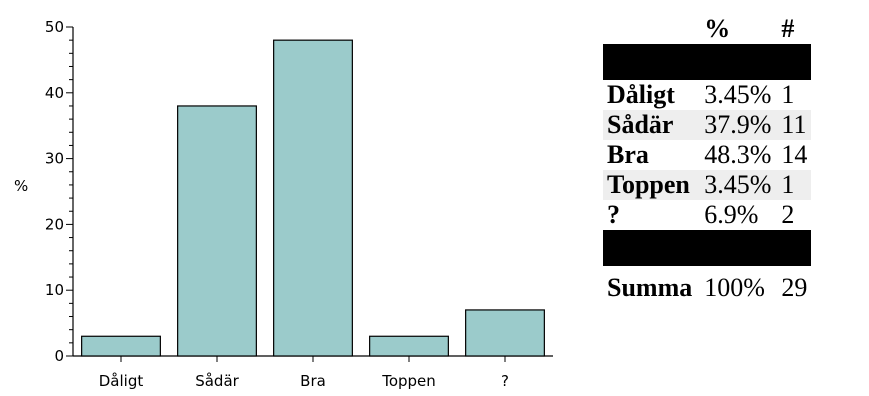  I want to click on header-count: #, so click(788, 28).